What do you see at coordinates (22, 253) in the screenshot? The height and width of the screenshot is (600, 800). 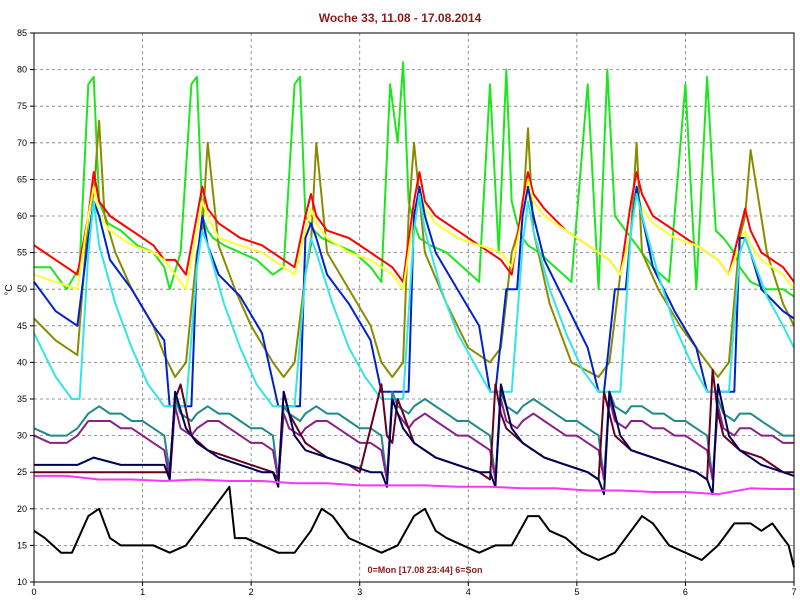 I see `y-tick-label: 55` at bounding box center [22, 253].